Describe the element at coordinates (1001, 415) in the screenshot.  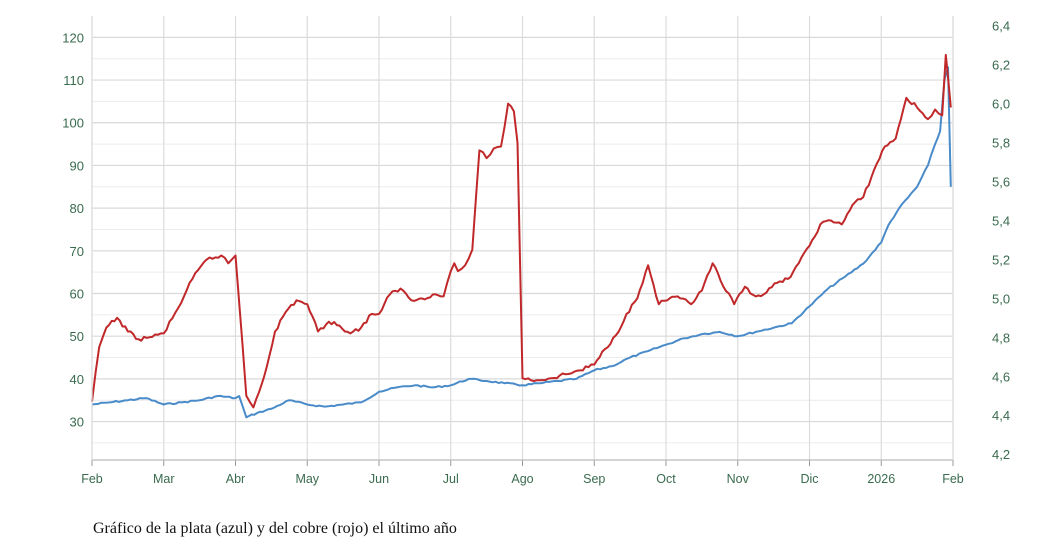
I see `y-right-tick-label: 4,4` at that location.